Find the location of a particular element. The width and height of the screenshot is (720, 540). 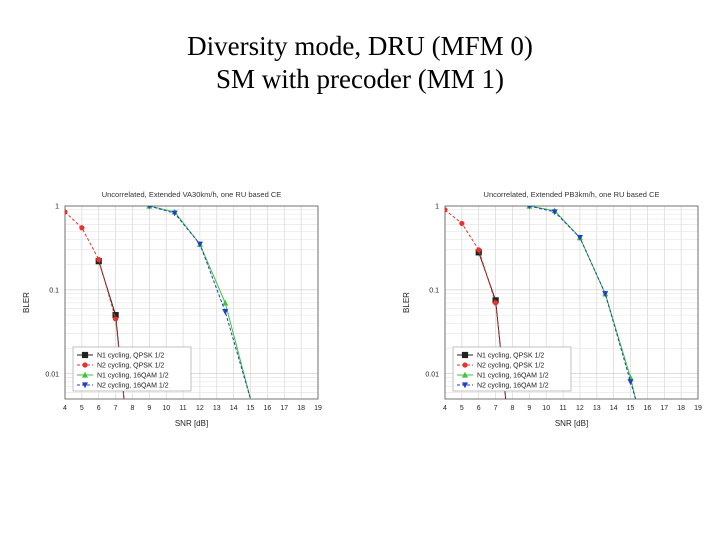

plot-area is located at coordinates (541, 302).